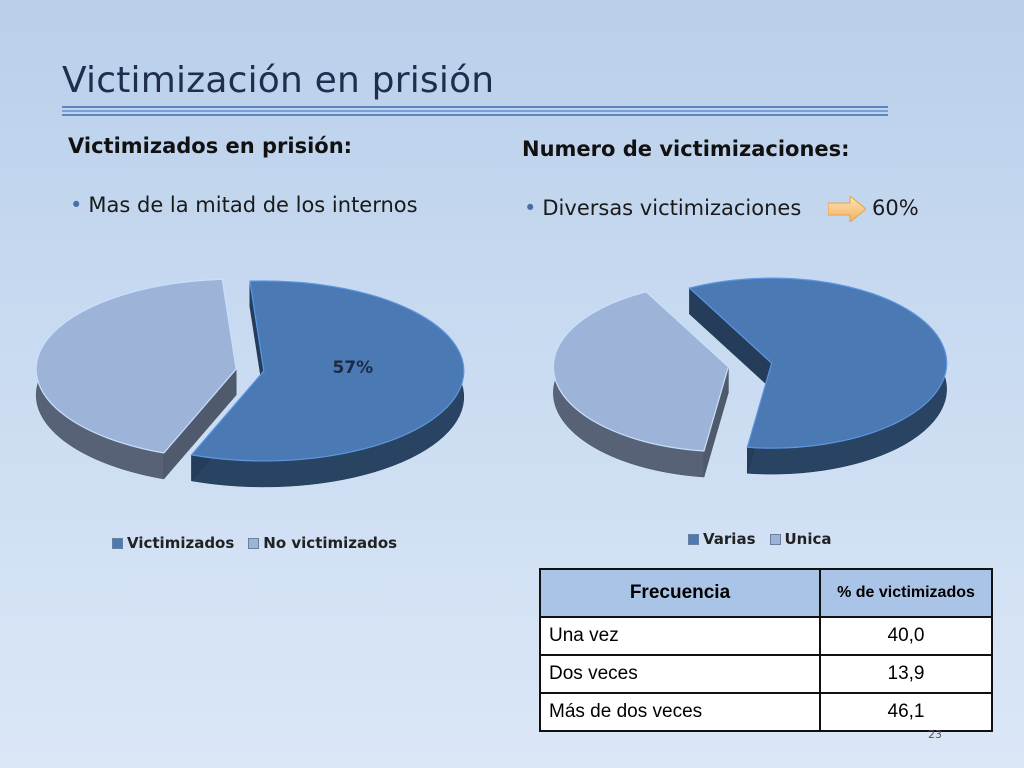 This screenshot has width=1024, height=768. What do you see at coordinates (253, 205) in the screenshot?
I see `left-bullet-text: Mas de la mitad de los internos` at bounding box center [253, 205].